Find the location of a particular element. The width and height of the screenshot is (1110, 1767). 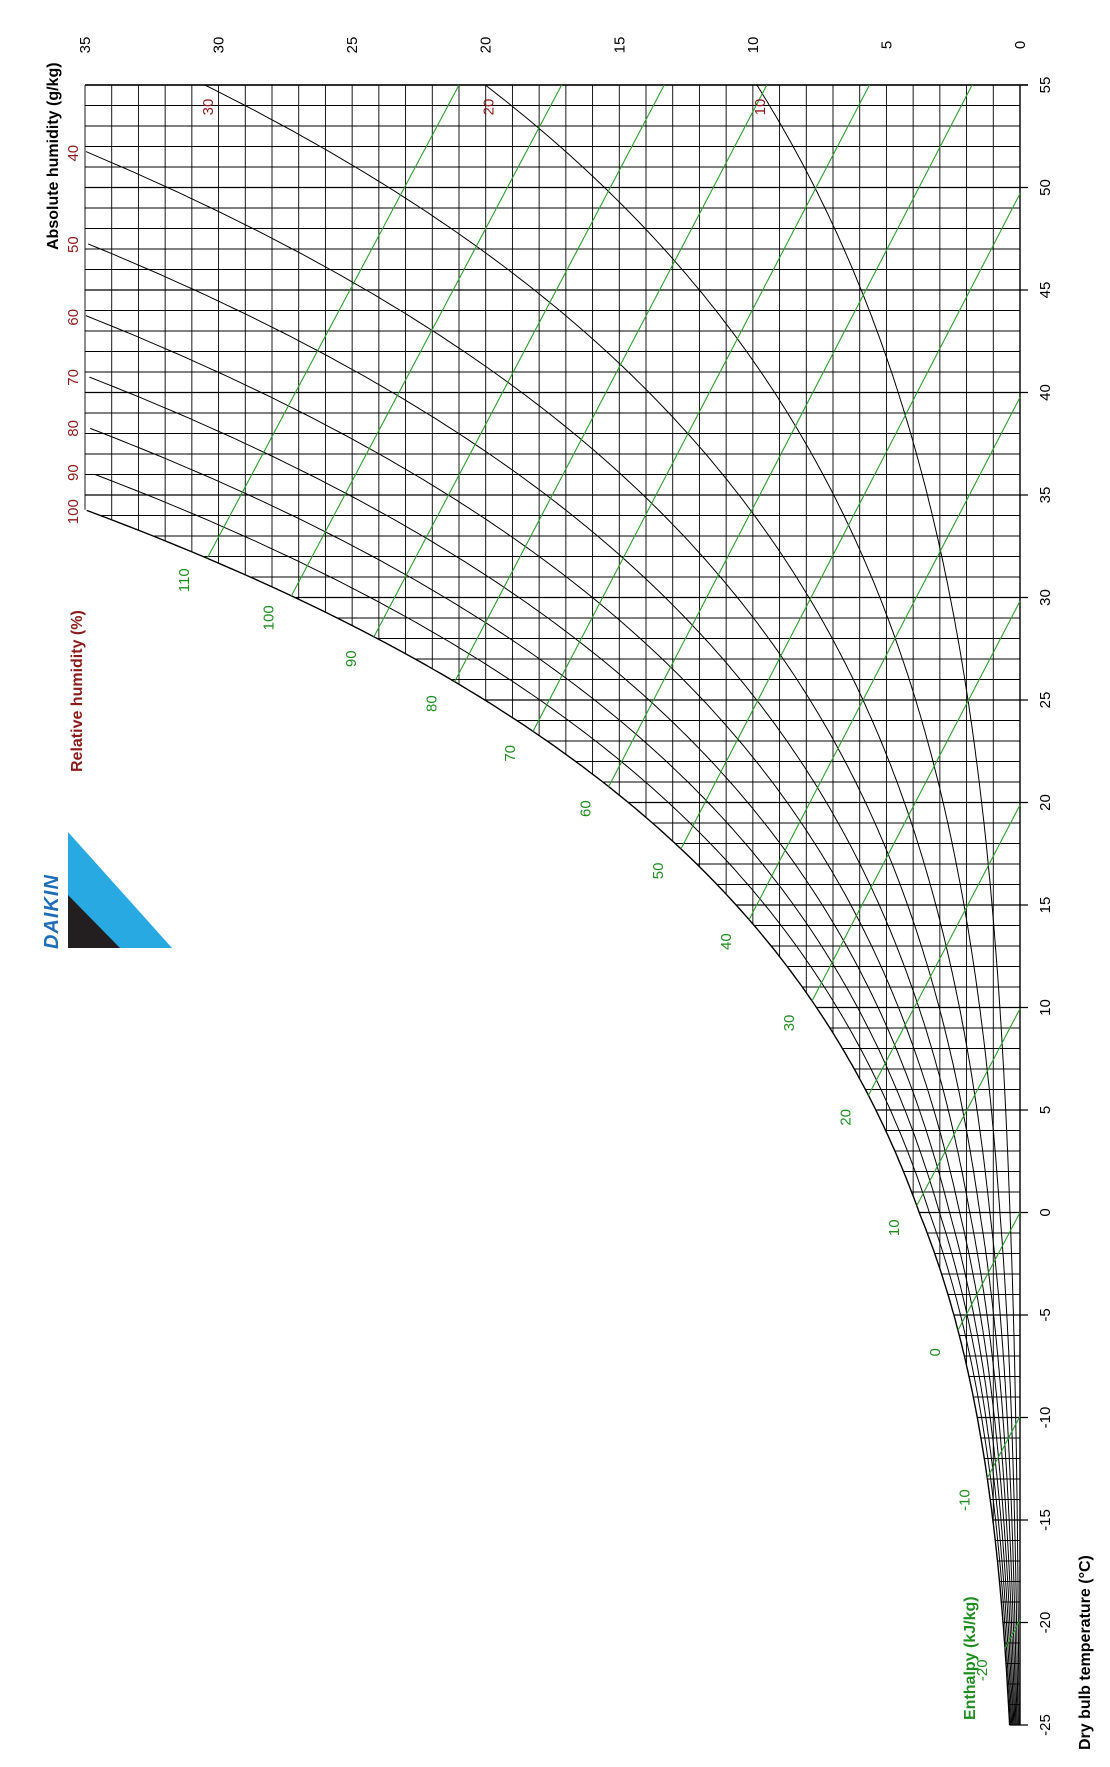

enthalpy-label-70: 70 is located at coordinates (510, 753).